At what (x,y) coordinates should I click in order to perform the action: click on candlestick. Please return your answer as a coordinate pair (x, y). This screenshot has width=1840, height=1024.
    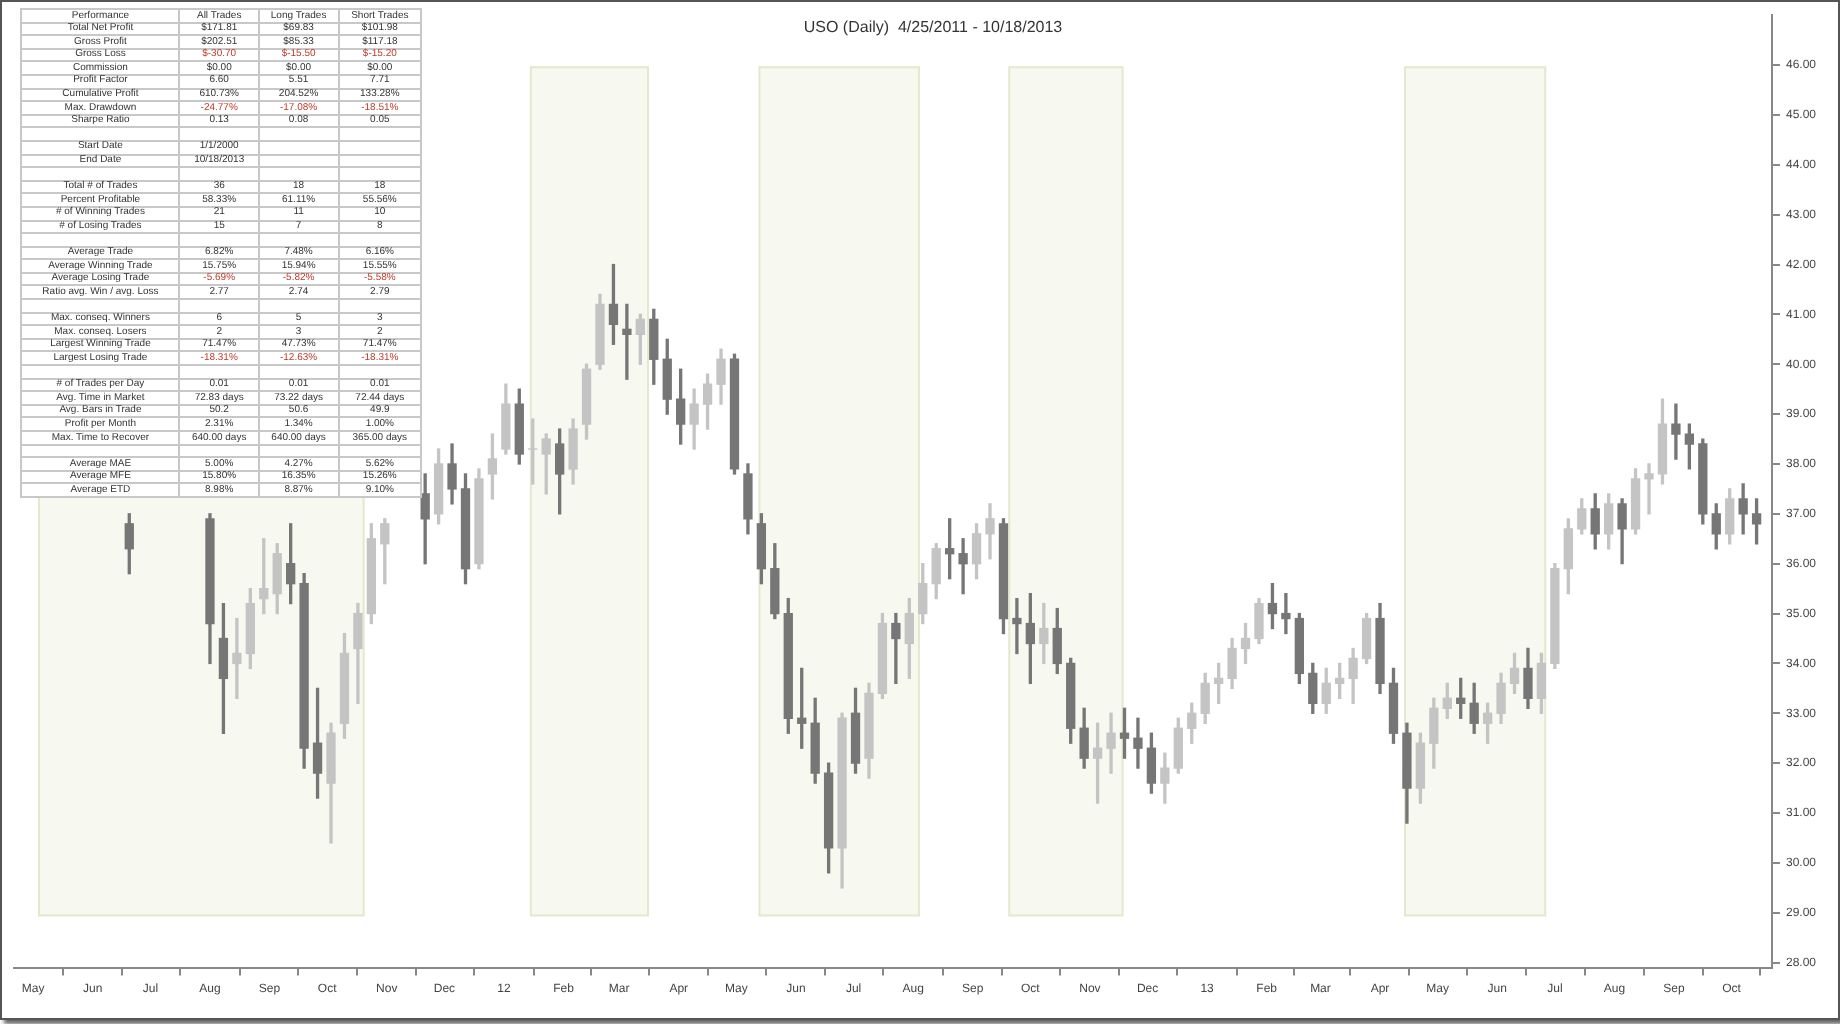
    Looking at the image, I should click on (533, 451).